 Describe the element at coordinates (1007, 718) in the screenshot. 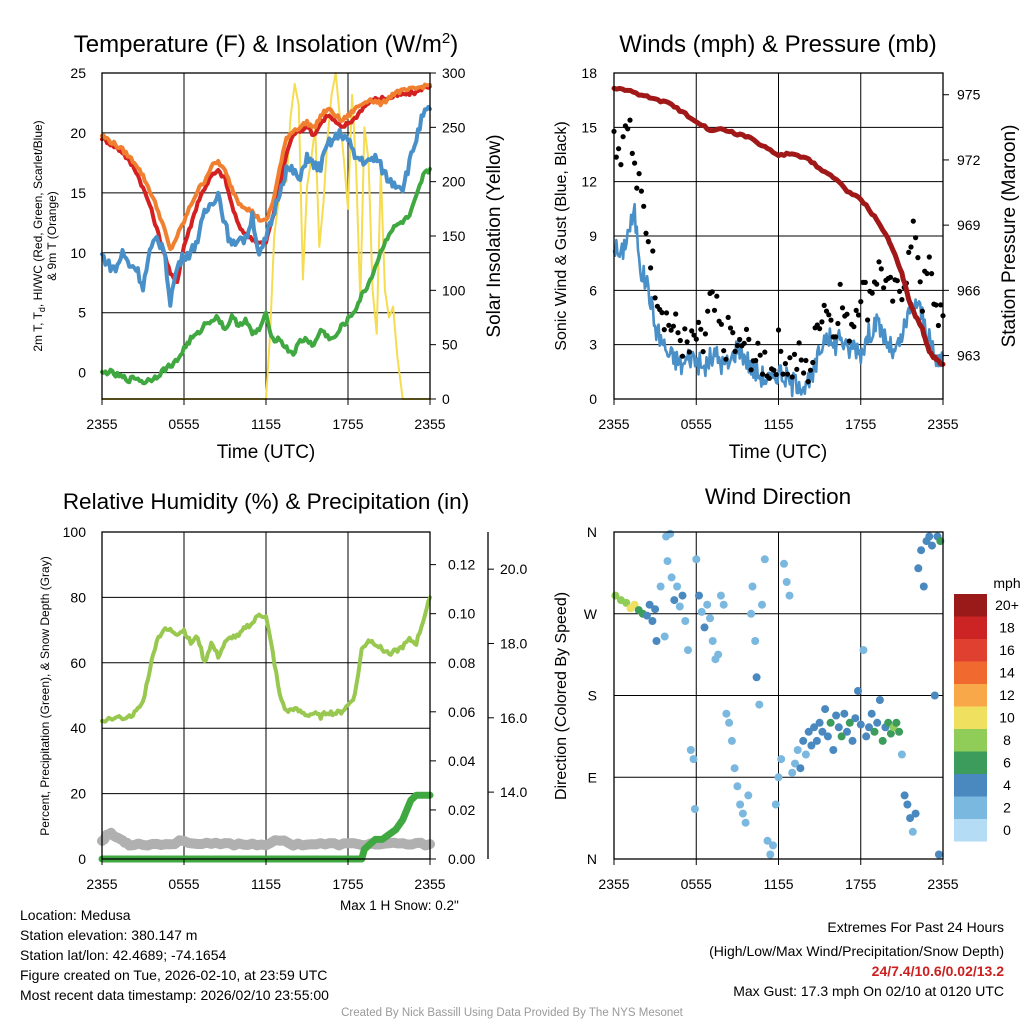

I see `legend-label: 10` at that location.